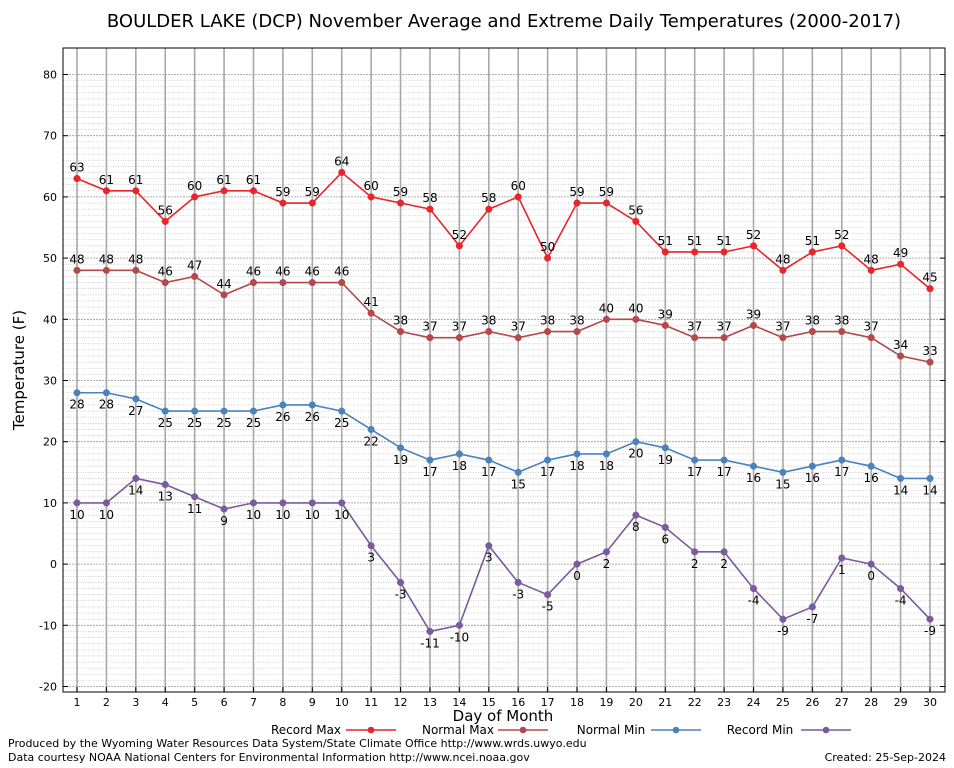 This screenshot has width=954, height=768. What do you see at coordinates (371, 558) in the screenshot?
I see `data-label: 3` at bounding box center [371, 558].